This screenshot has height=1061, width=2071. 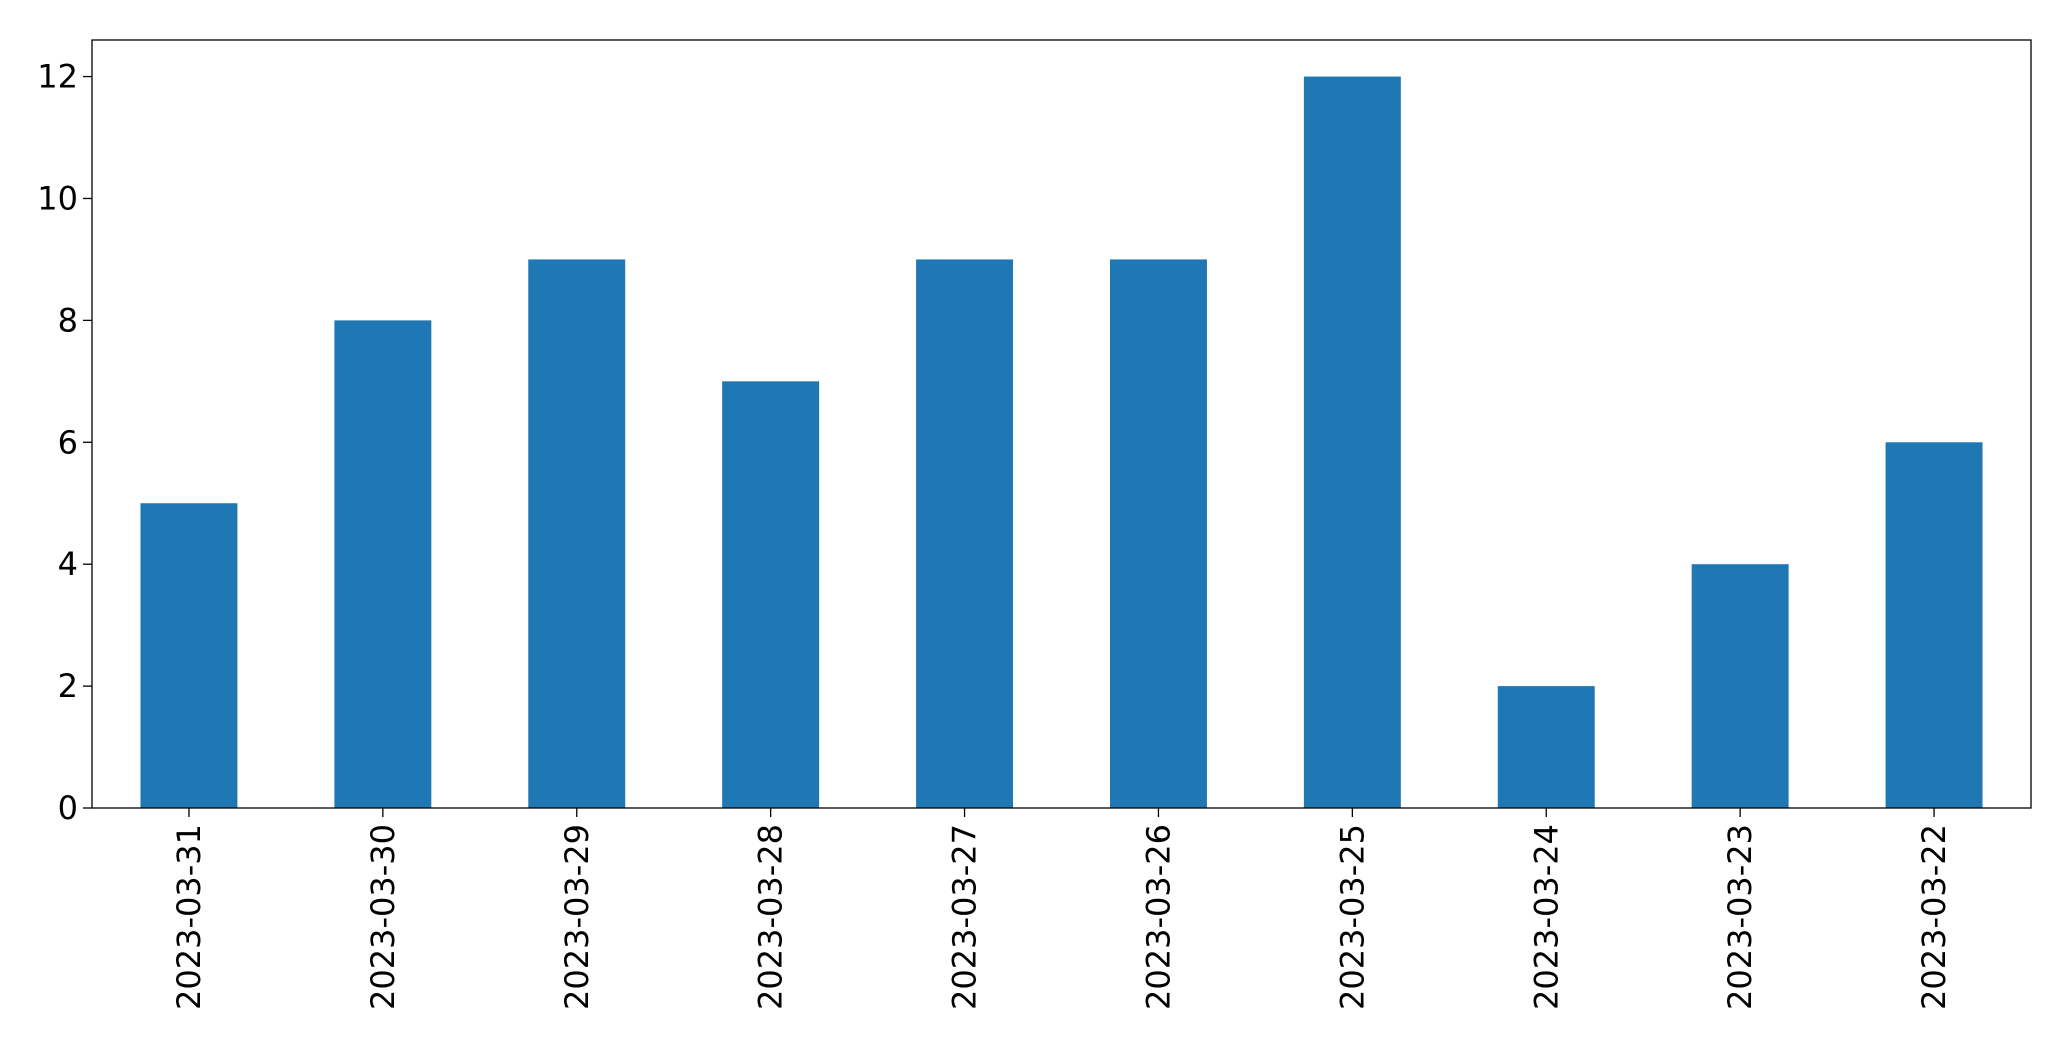 What do you see at coordinates (771, 917) in the screenshot?
I see `x-tick-label: 2023-03-28` at bounding box center [771, 917].